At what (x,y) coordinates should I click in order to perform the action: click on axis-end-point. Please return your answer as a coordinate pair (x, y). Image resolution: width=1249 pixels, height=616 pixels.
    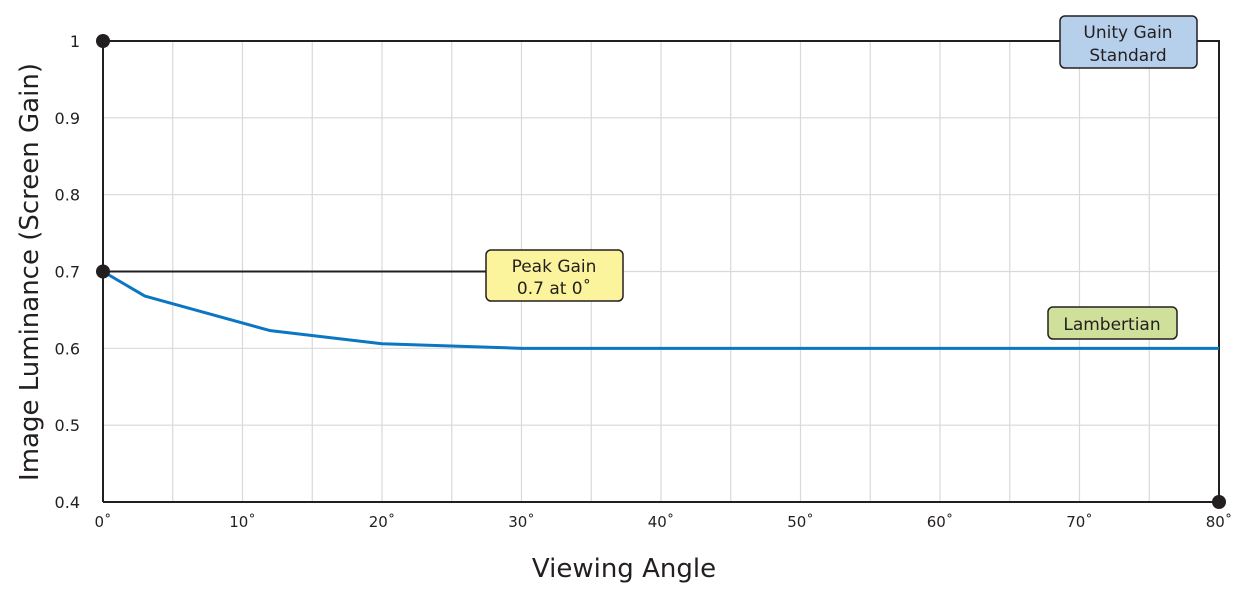
    Looking at the image, I should click on (1219, 502).